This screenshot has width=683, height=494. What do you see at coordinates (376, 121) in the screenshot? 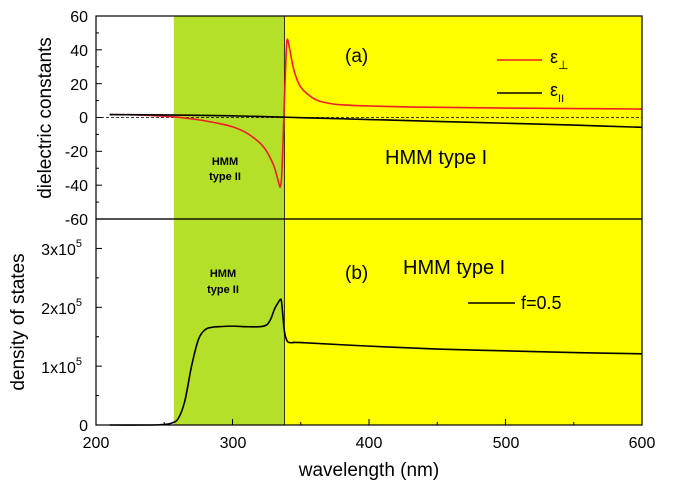
I see `epsilon-par-curve` at bounding box center [376, 121].